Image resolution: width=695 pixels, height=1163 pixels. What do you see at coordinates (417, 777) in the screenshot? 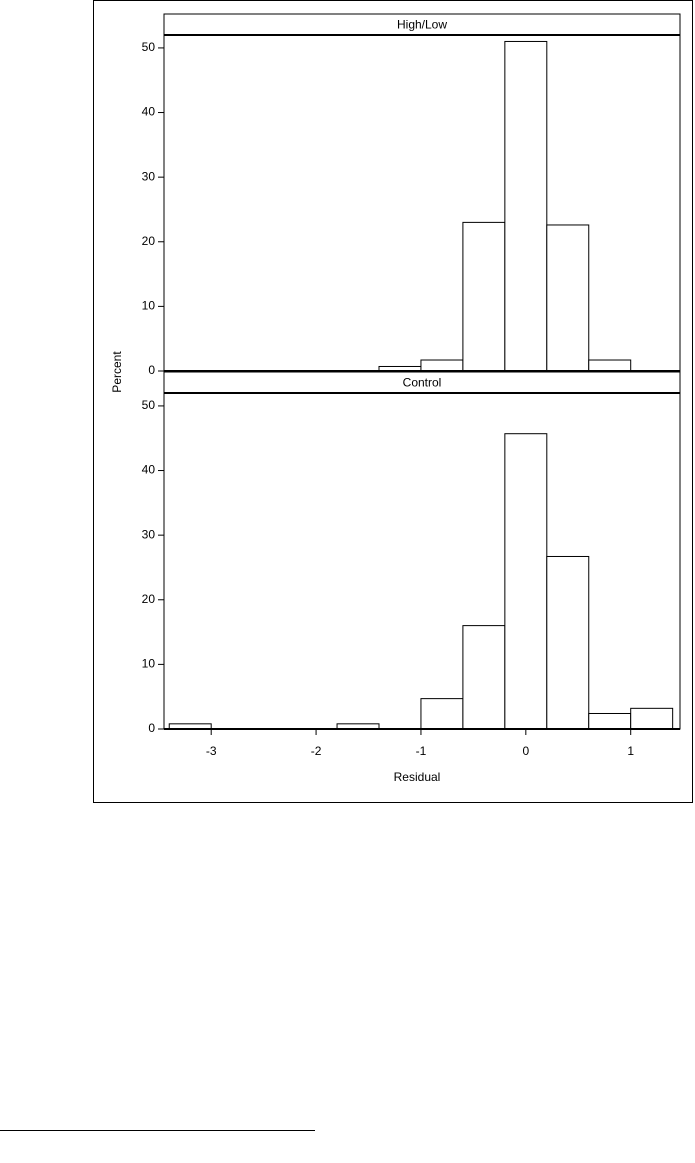
I see `x-axis-label: Residual` at bounding box center [417, 777].